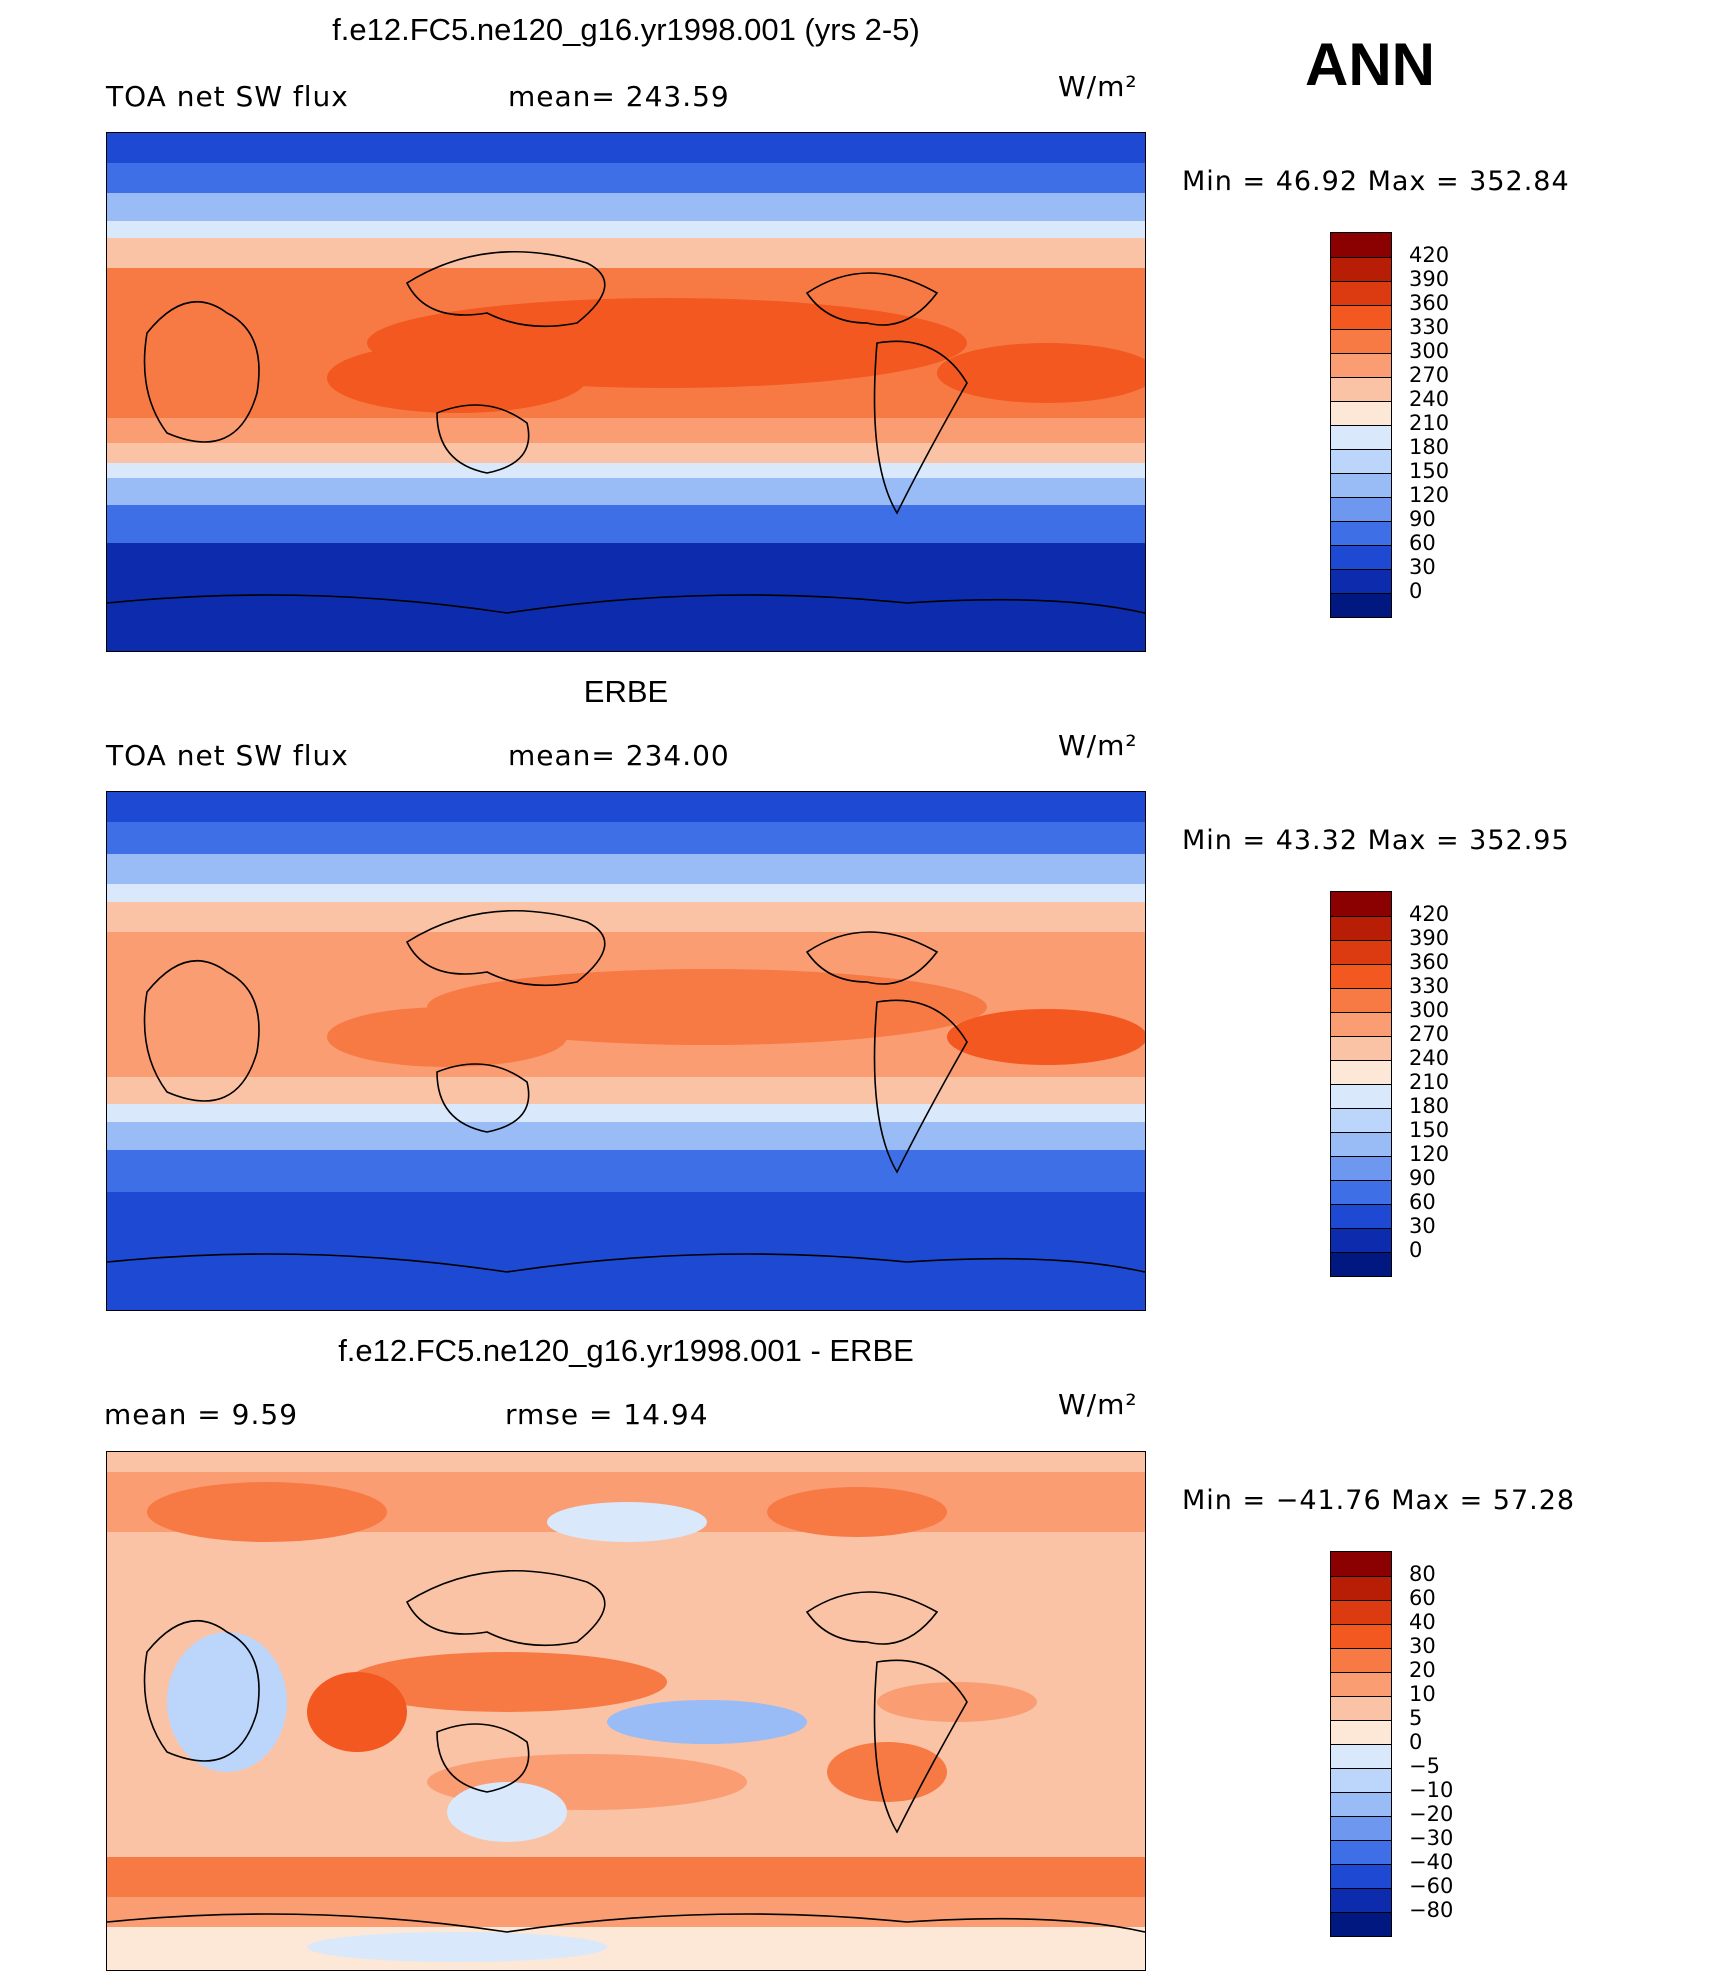 This screenshot has height=1979, width=1710. I want to click on colorbar-tick-label: −10, so click(1431, 1790).